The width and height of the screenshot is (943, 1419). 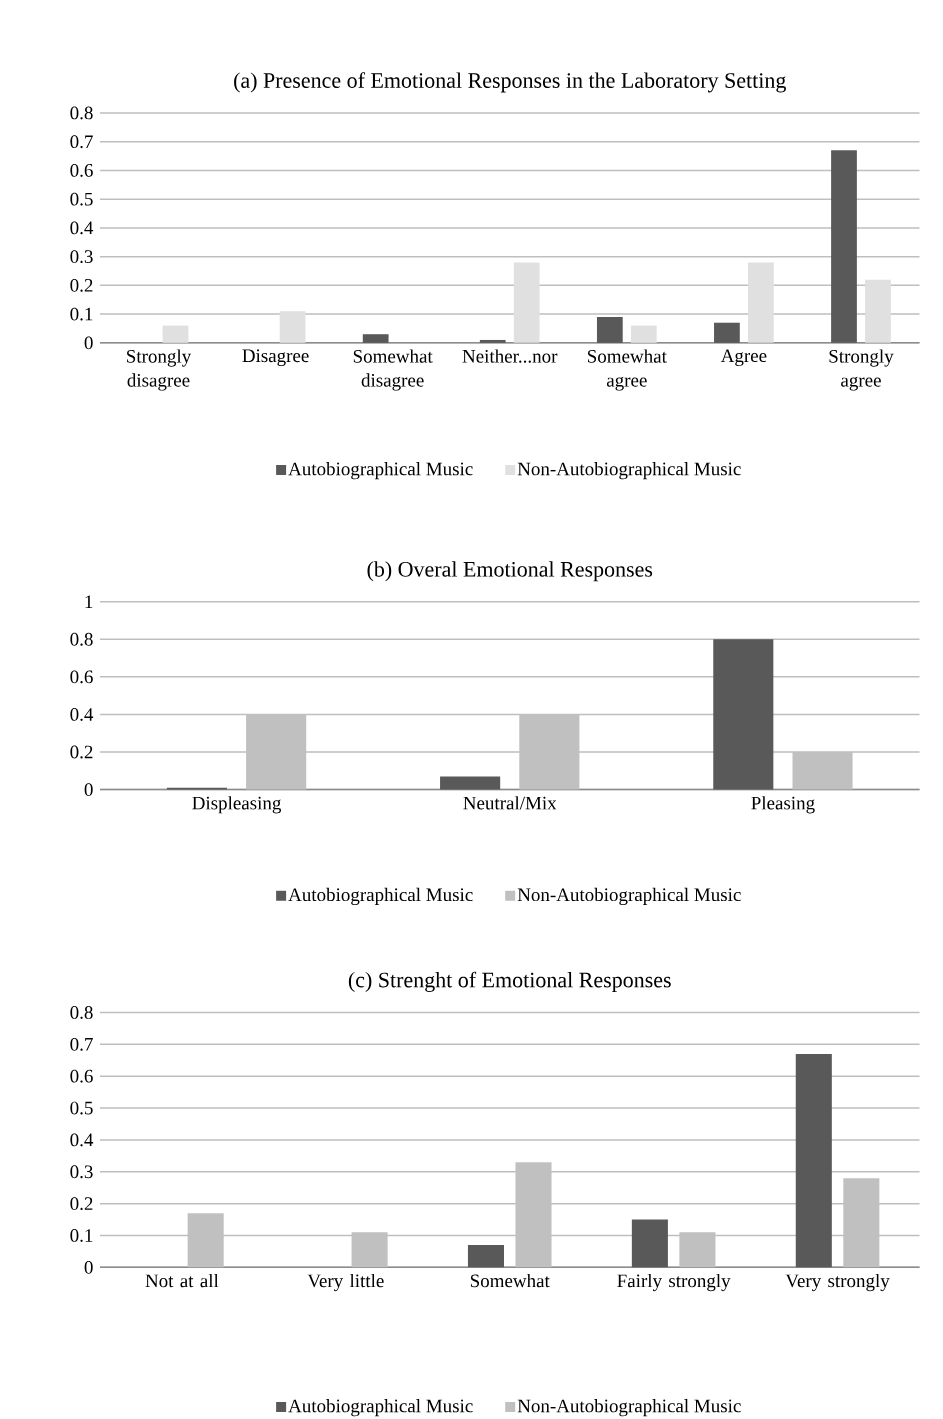 What do you see at coordinates (510, 1280) in the screenshot?
I see `x-tick-label: Somewhat` at bounding box center [510, 1280].